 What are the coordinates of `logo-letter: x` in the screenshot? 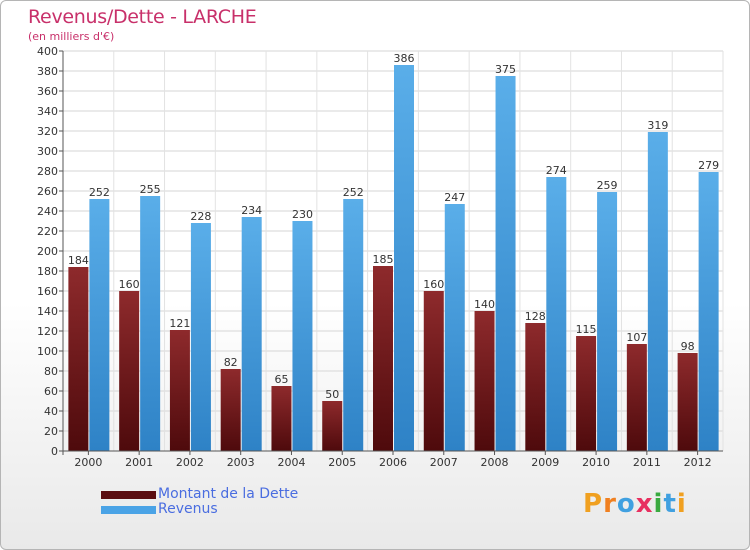 It's located at (644, 504).